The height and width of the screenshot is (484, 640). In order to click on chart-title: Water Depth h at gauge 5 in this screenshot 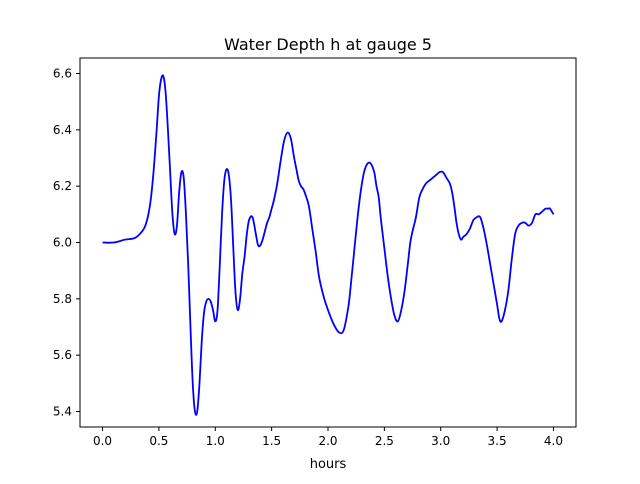, I will do `click(328, 44)`.